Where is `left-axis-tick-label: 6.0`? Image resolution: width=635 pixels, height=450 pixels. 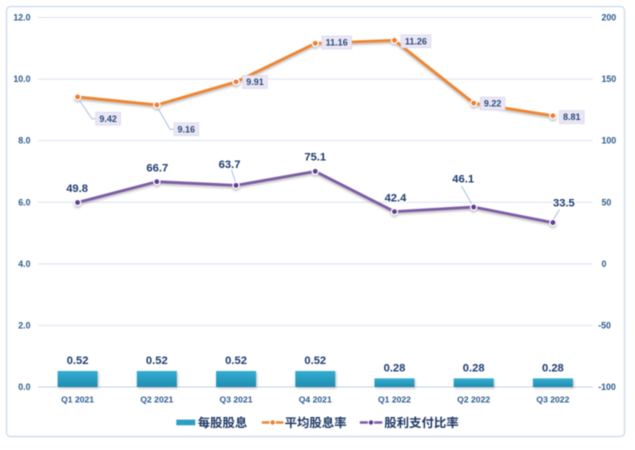
left-axis-tick-label: 6.0 is located at coordinates (24, 202).